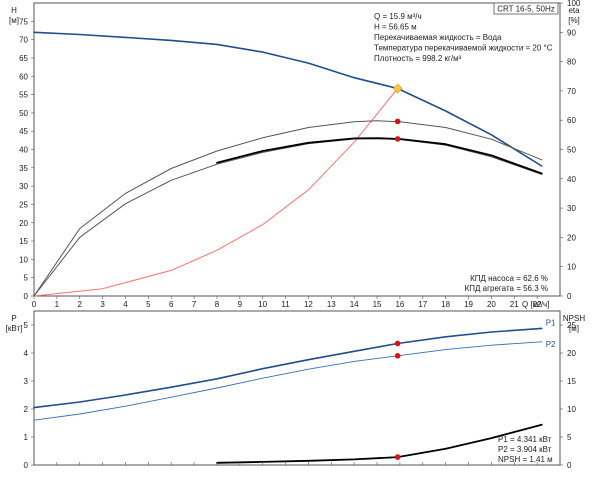 Image resolution: width=600 pixels, height=479 pixels. Describe the element at coordinates (14, 10) in the screenshot. I see `left-axis-title: H` at that location.